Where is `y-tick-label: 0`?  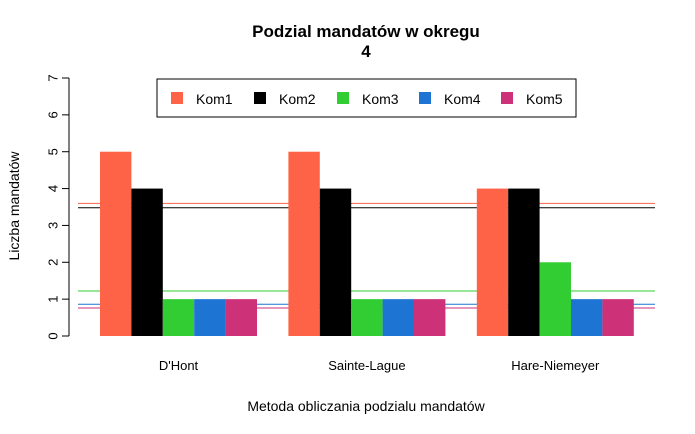 y-tick-label: 0 is located at coordinates (53, 335).